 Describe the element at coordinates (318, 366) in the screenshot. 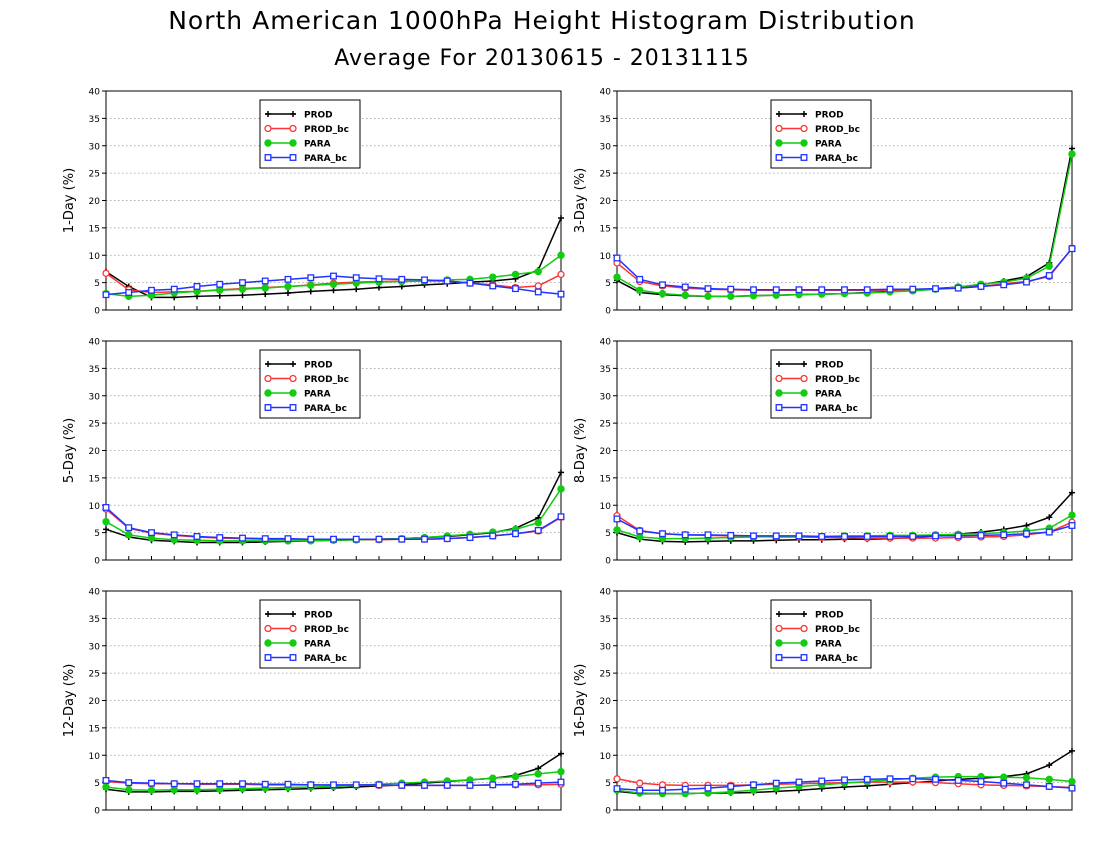

I see `legend-label: PROD` at that location.